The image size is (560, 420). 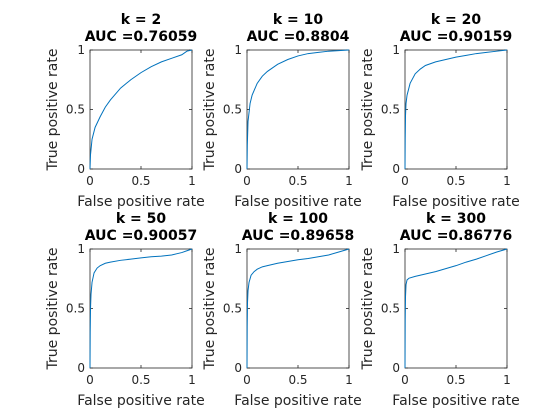 What do you see at coordinates (298, 219) in the screenshot?
I see `subplot-title-k: k = 100` at bounding box center [298, 219].